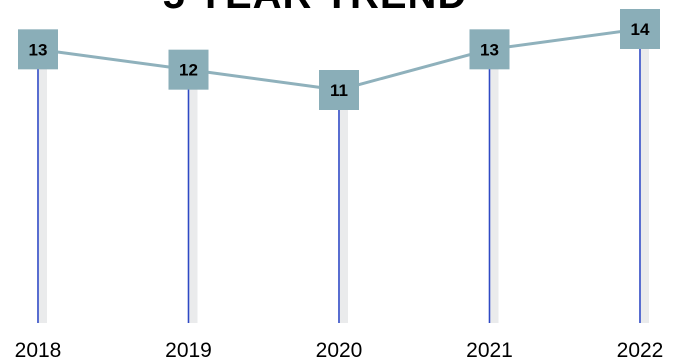 The height and width of the screenshot is (362, 682). What do you see at coordinates (188, 350) in the screenshot?
I see `x-tick-label: 2019` at bounding box center [188, 350].